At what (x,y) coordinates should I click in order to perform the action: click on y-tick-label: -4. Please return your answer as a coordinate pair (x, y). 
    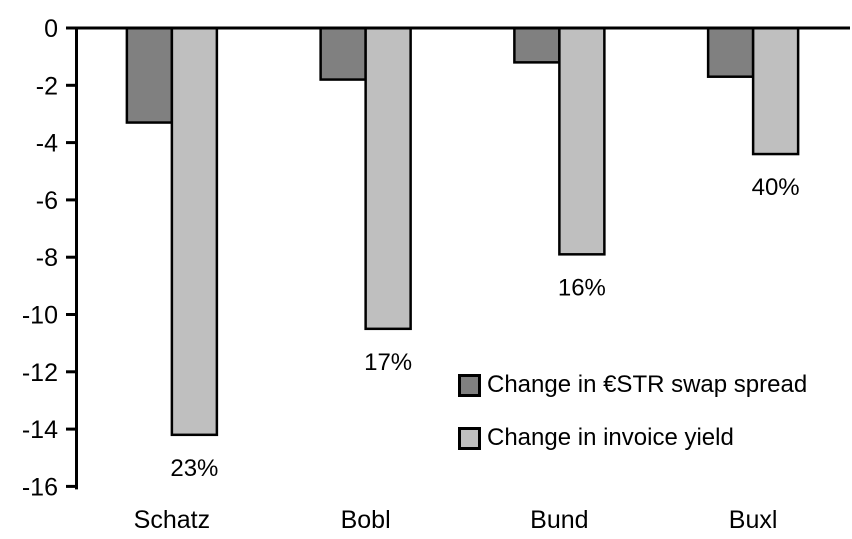
    Looking at the image, I should click on (47, 144).